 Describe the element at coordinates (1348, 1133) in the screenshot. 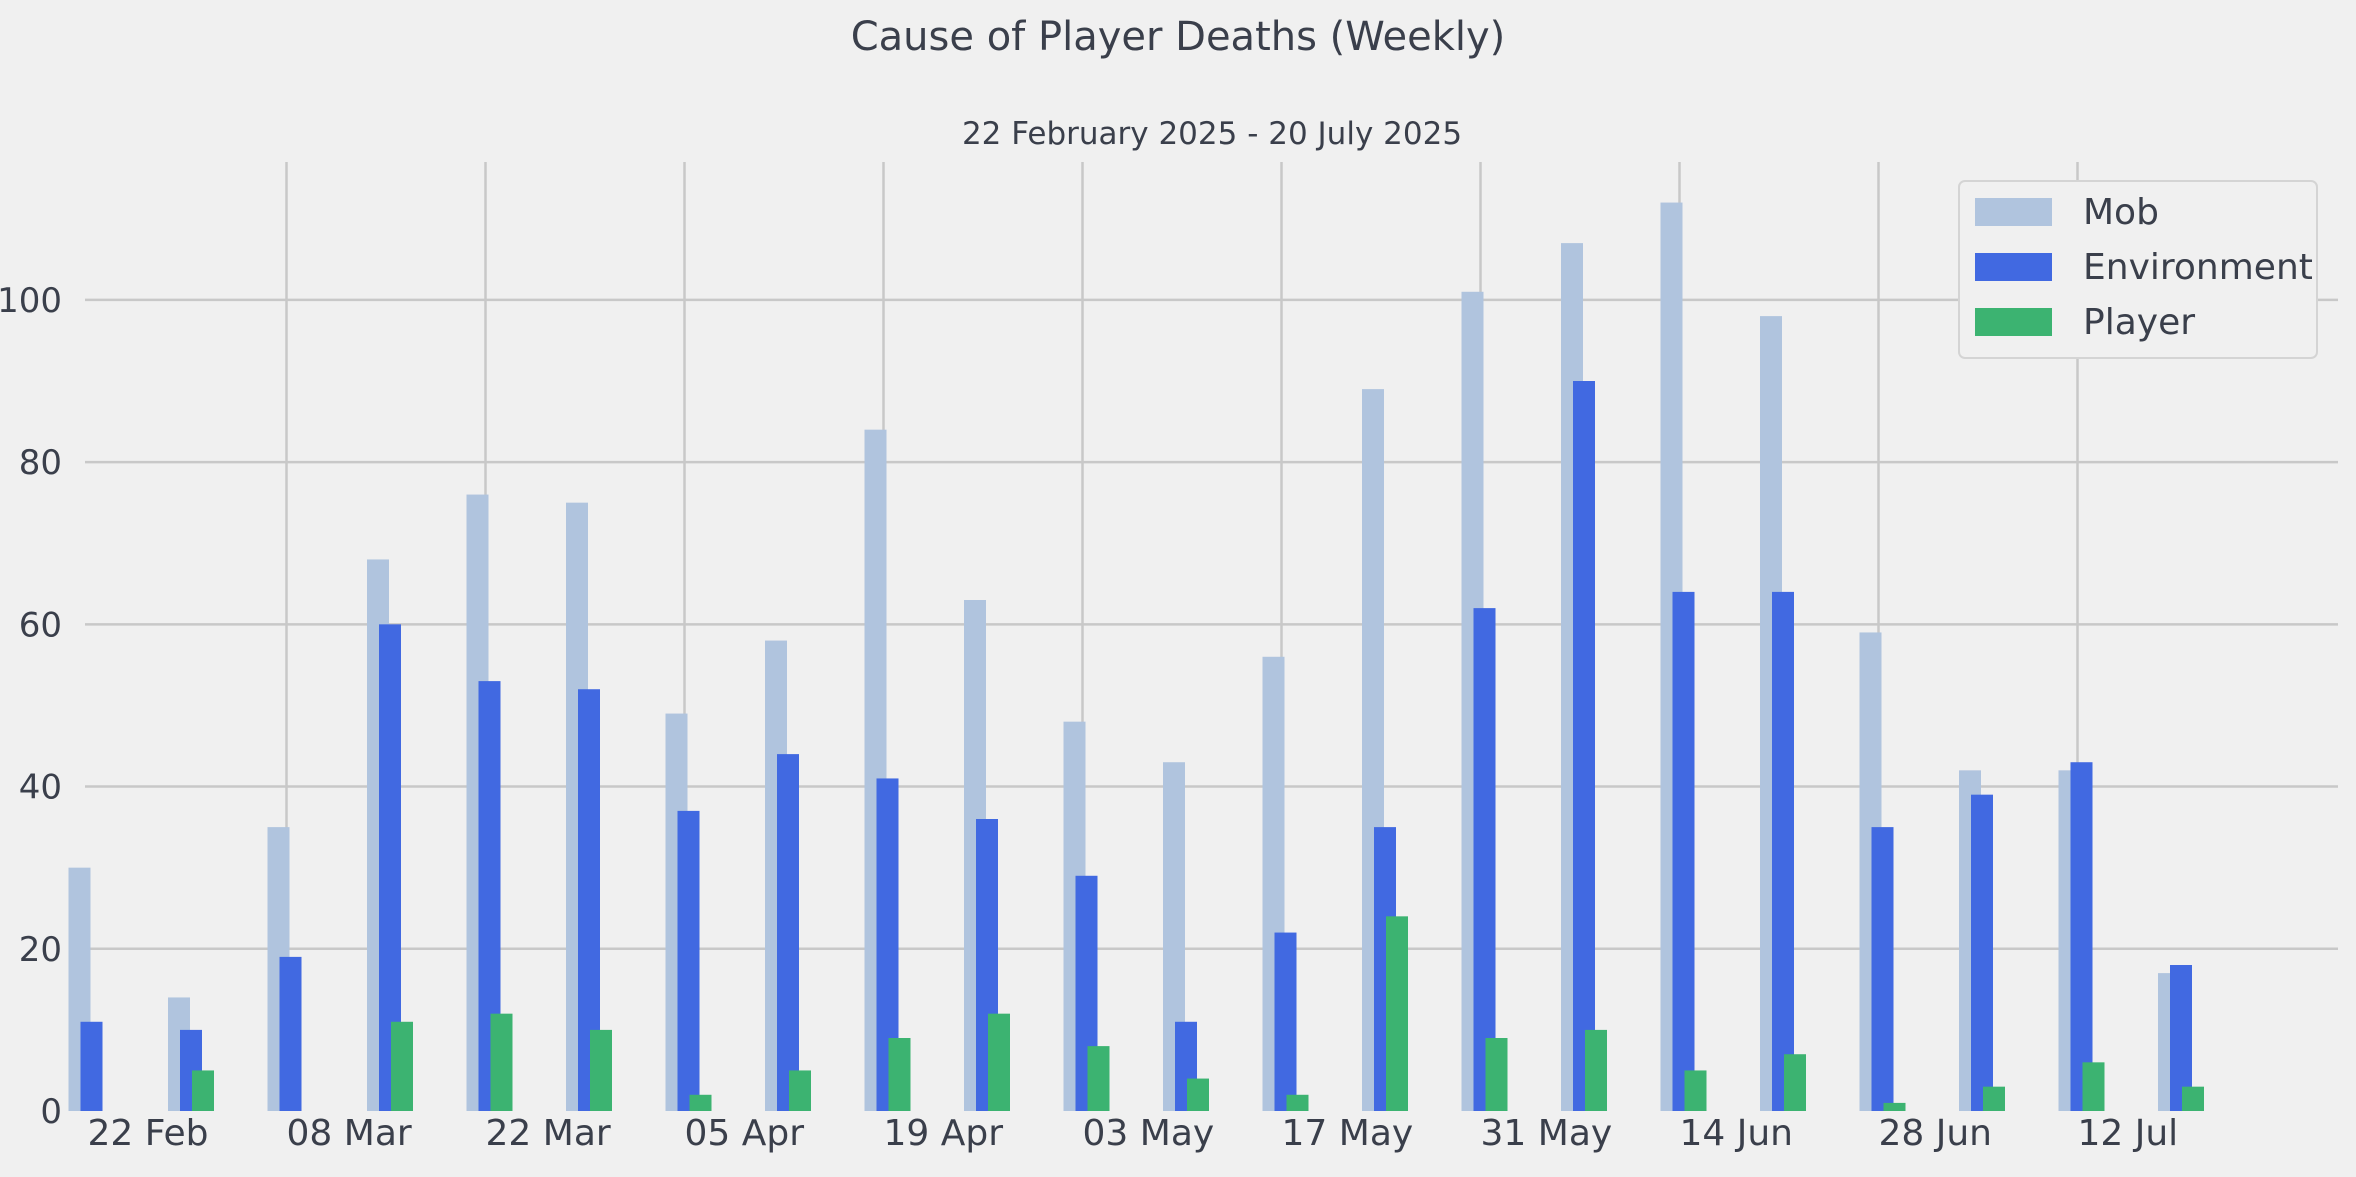

I see `x-tick-label: 17 May` at that location.